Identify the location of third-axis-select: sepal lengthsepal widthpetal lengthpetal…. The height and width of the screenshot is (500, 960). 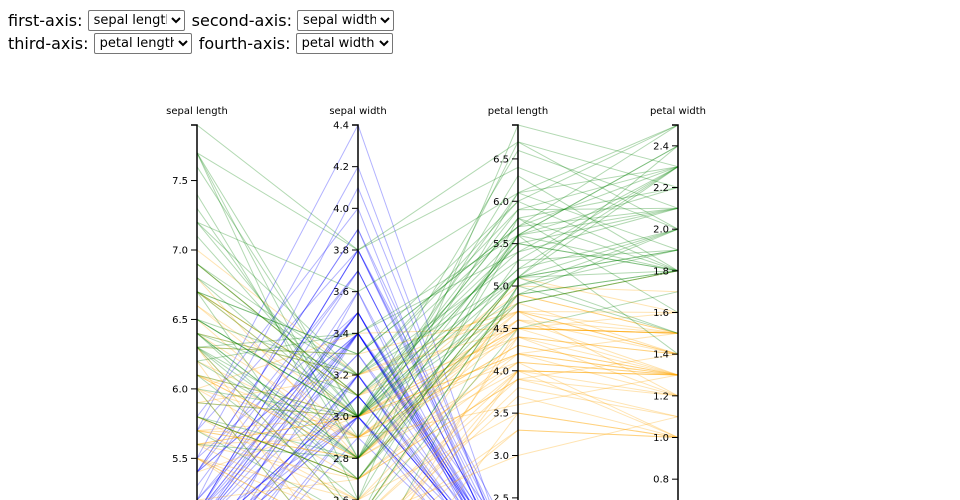
(142, 43).